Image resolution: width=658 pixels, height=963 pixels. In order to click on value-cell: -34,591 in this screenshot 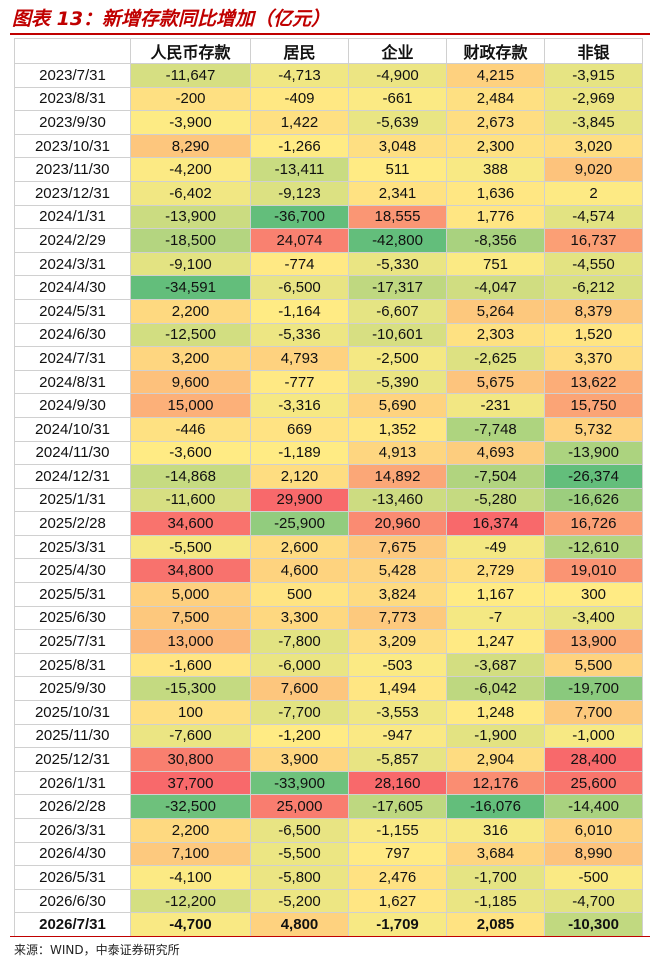, I will do `click(190, 287)`.